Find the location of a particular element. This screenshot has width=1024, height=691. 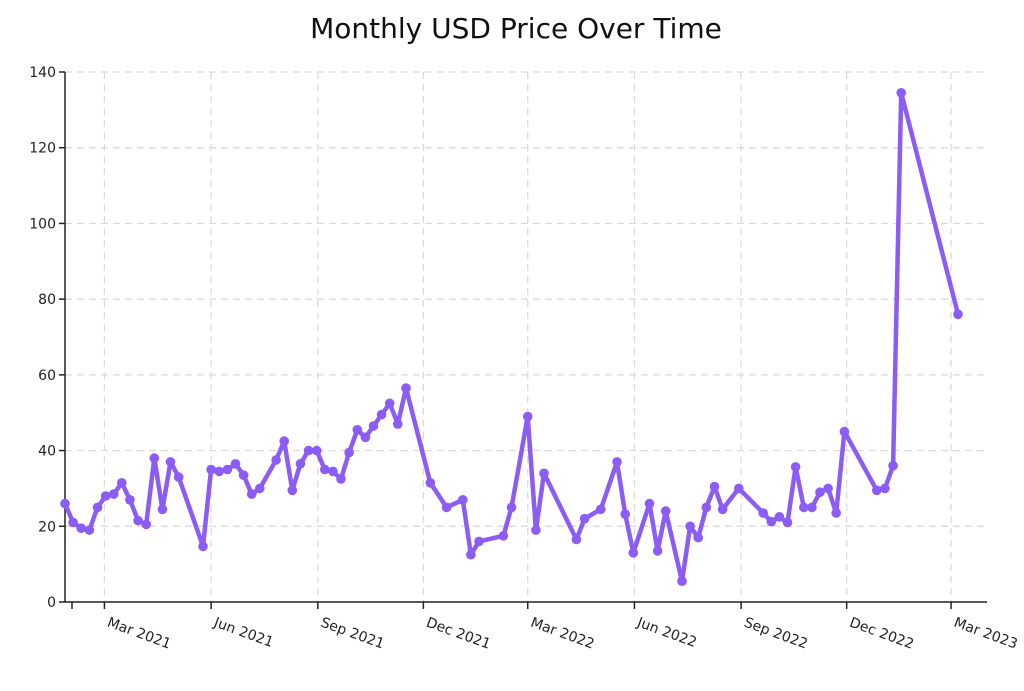

y-tick-label: 20 is located at coordinates (47, 527).